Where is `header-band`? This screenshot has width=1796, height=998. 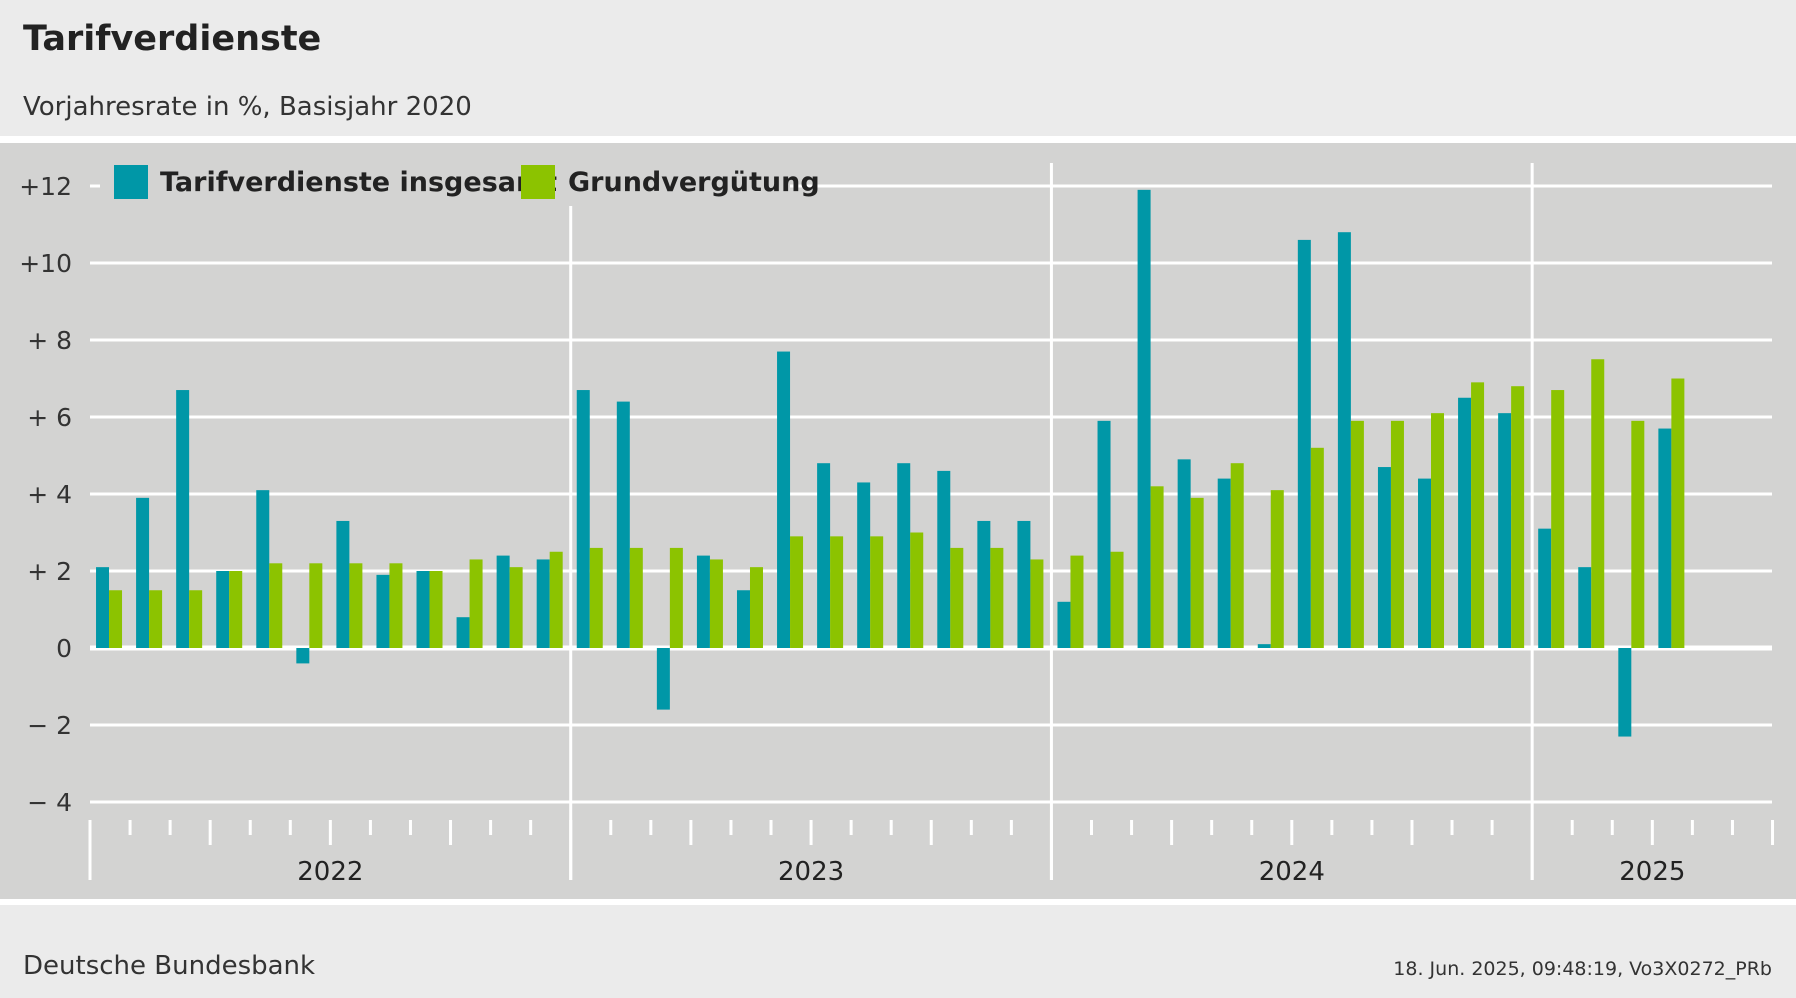 header-band is located at coordinates (898, 68).